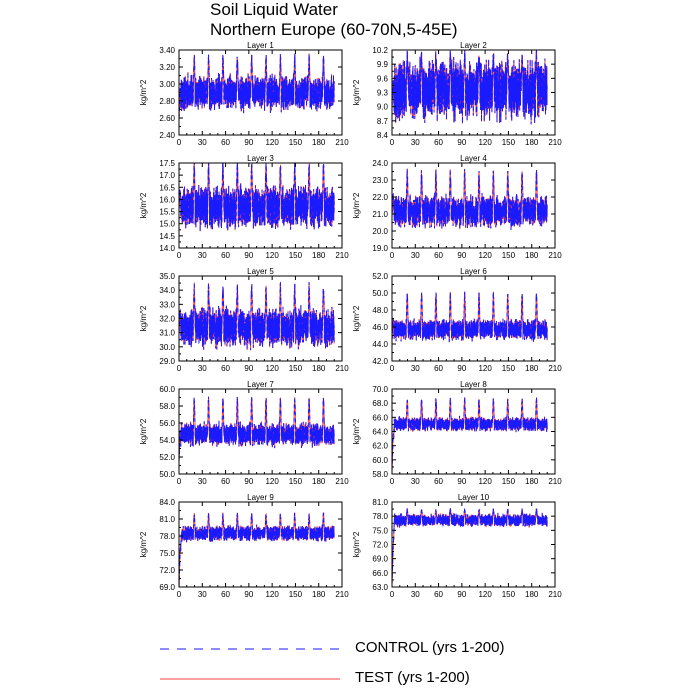  I want to click on panel-title: Layer 2, so click(473, 45).